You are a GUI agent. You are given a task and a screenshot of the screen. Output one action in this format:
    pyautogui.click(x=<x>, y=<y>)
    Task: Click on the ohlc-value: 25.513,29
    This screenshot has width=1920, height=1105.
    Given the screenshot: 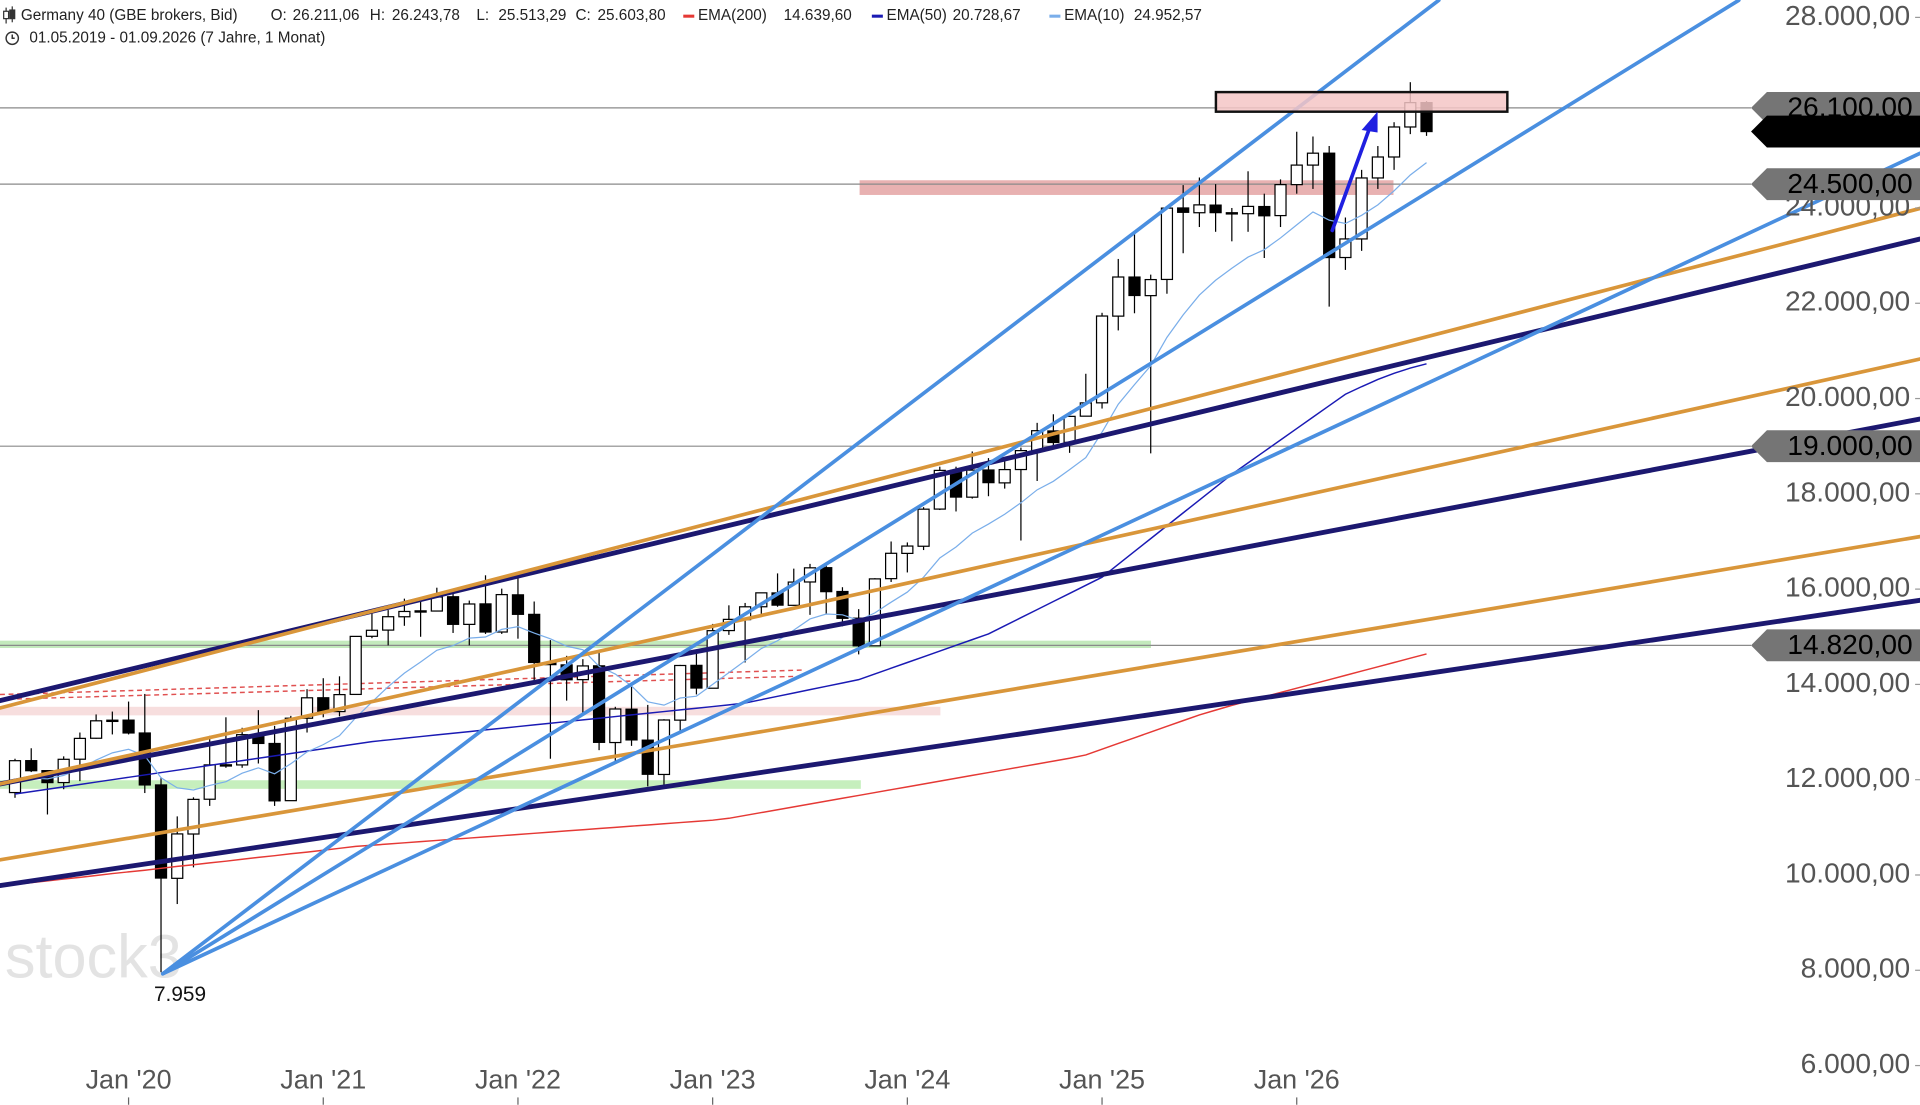 What is the action you would take?
    pyautogui.click(x=532, y=15)
    